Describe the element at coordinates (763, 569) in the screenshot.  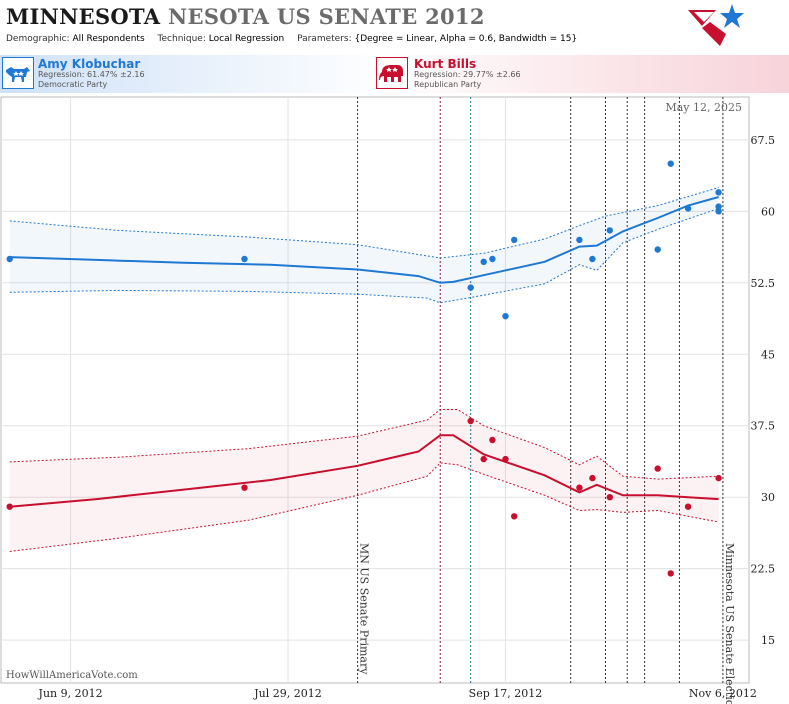
I see `y-tick-label: 22.5` at that location.